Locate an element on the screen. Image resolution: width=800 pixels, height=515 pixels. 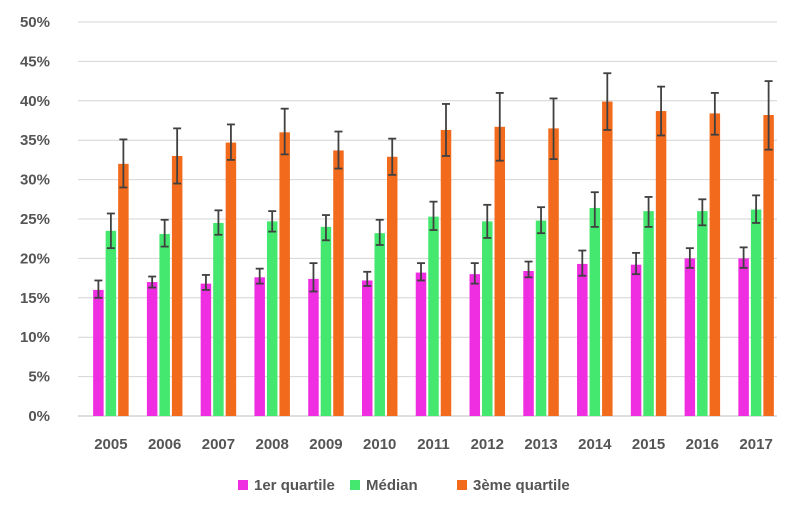
x-tick-label: 2008 is located at coordinates (272, 444).